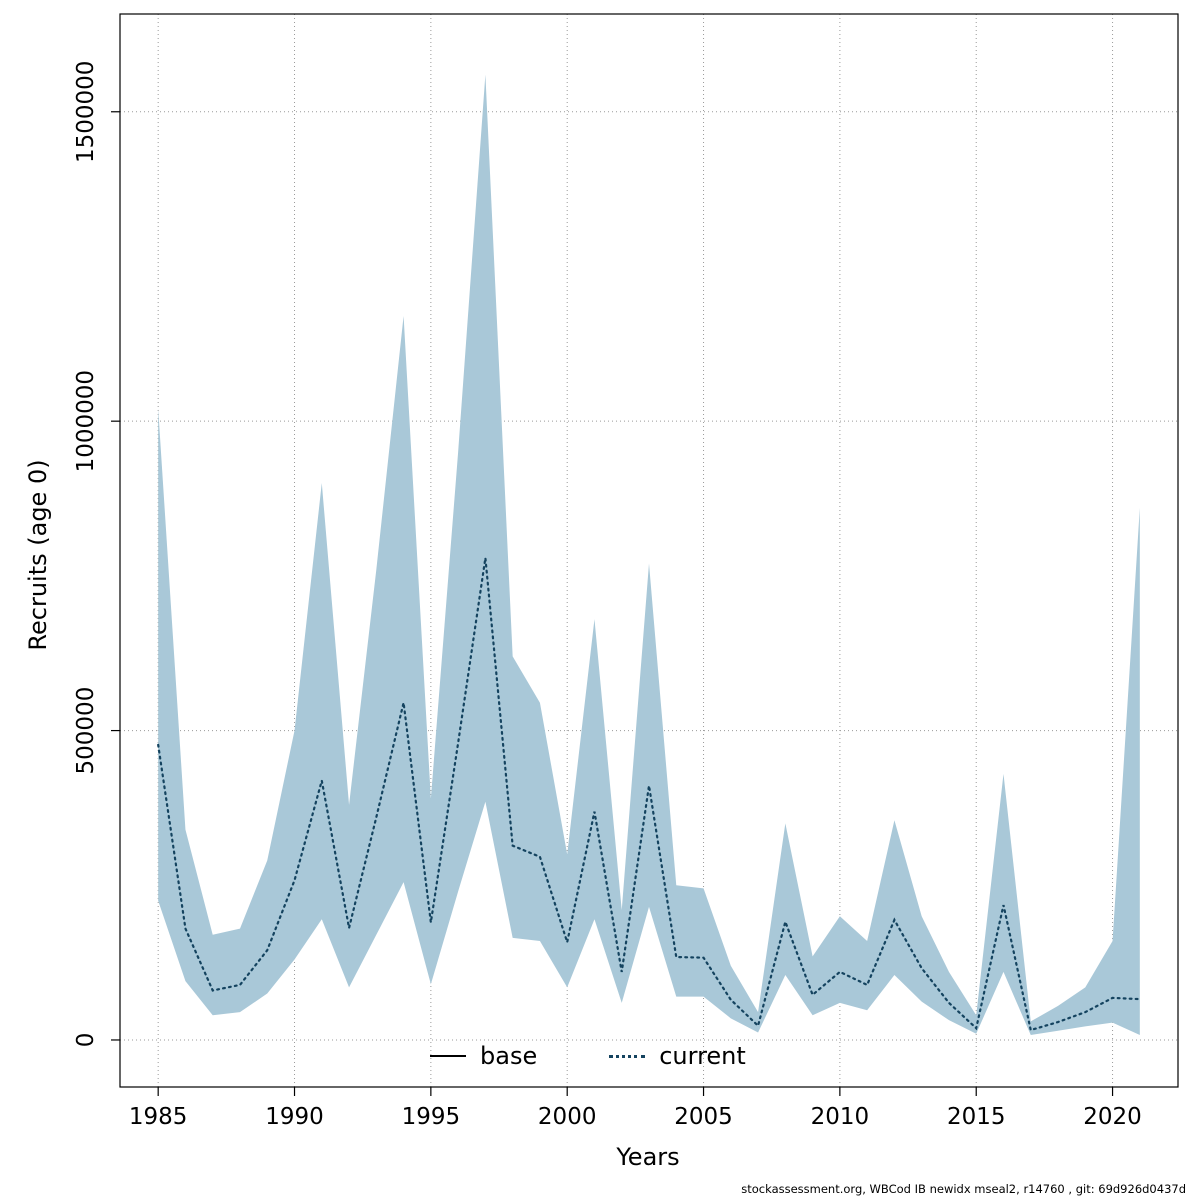 The width and height of the screenshot is (1200, 1200). I want to click on y-tick-label: 1500000, so click(86, 112).